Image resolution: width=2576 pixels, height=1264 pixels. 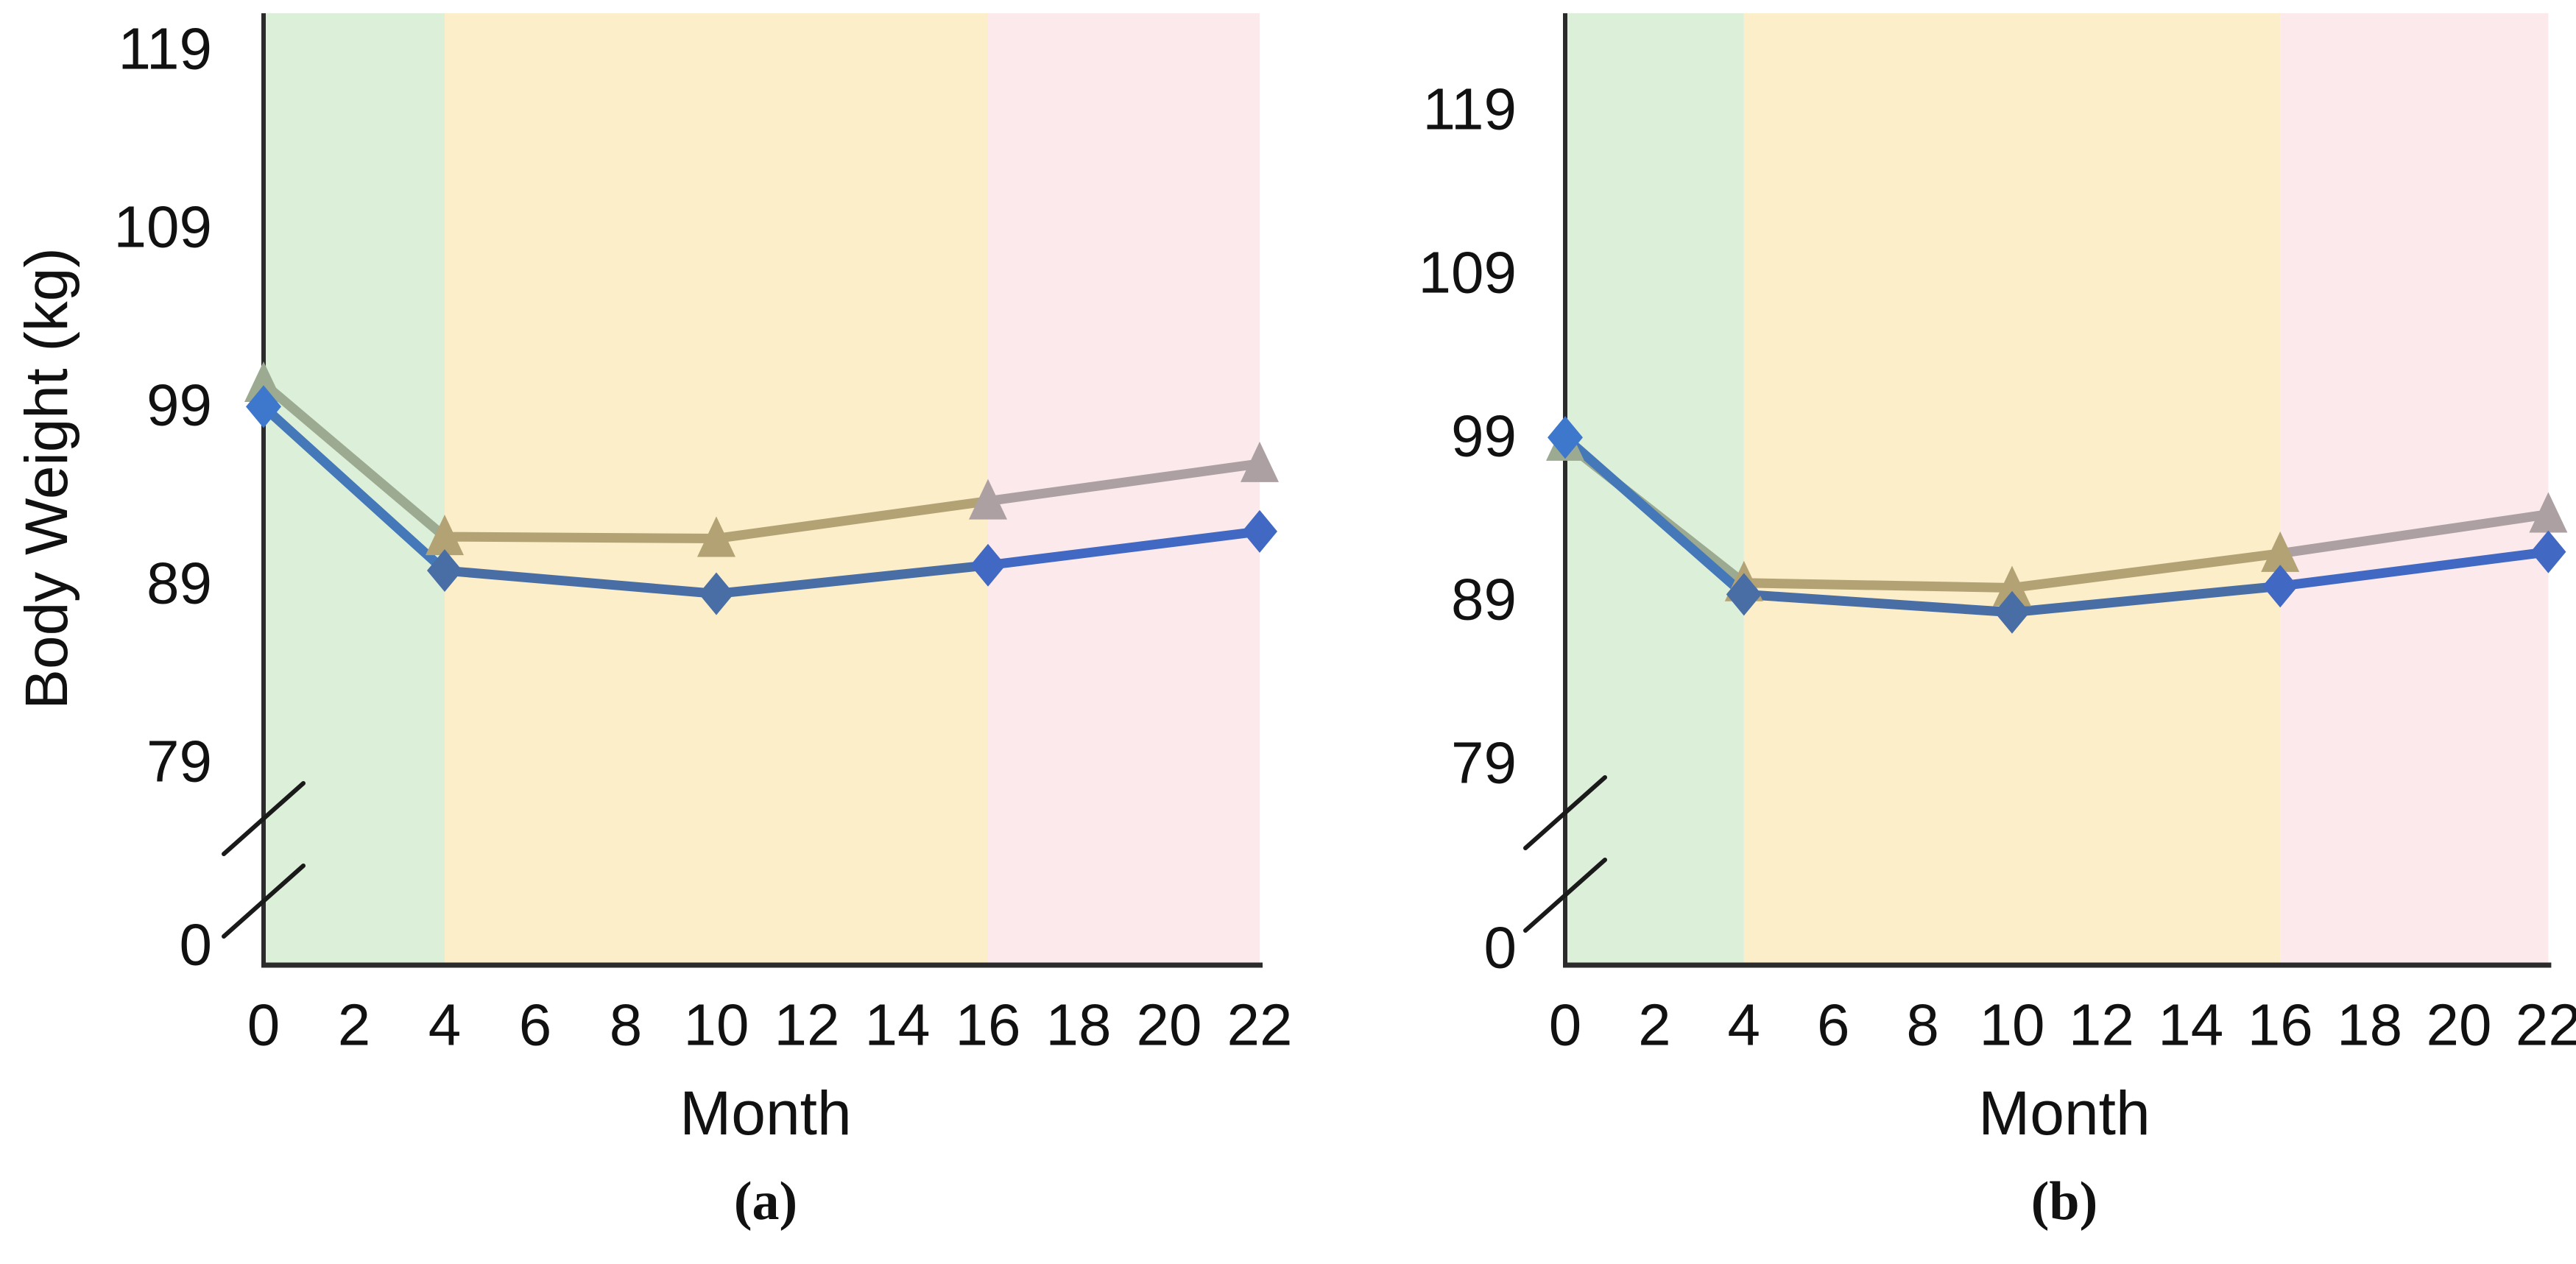 What do you see at coordinates (765, 1201) in the screenshot?
I see `chart-caption-a: (a)` at bounding box center [765, 1201].